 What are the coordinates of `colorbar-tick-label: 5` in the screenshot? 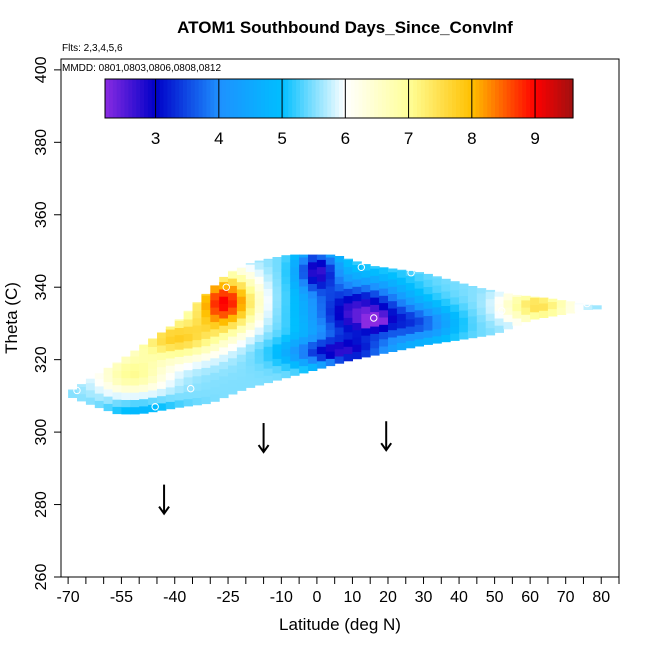 It's located at (281, 138).